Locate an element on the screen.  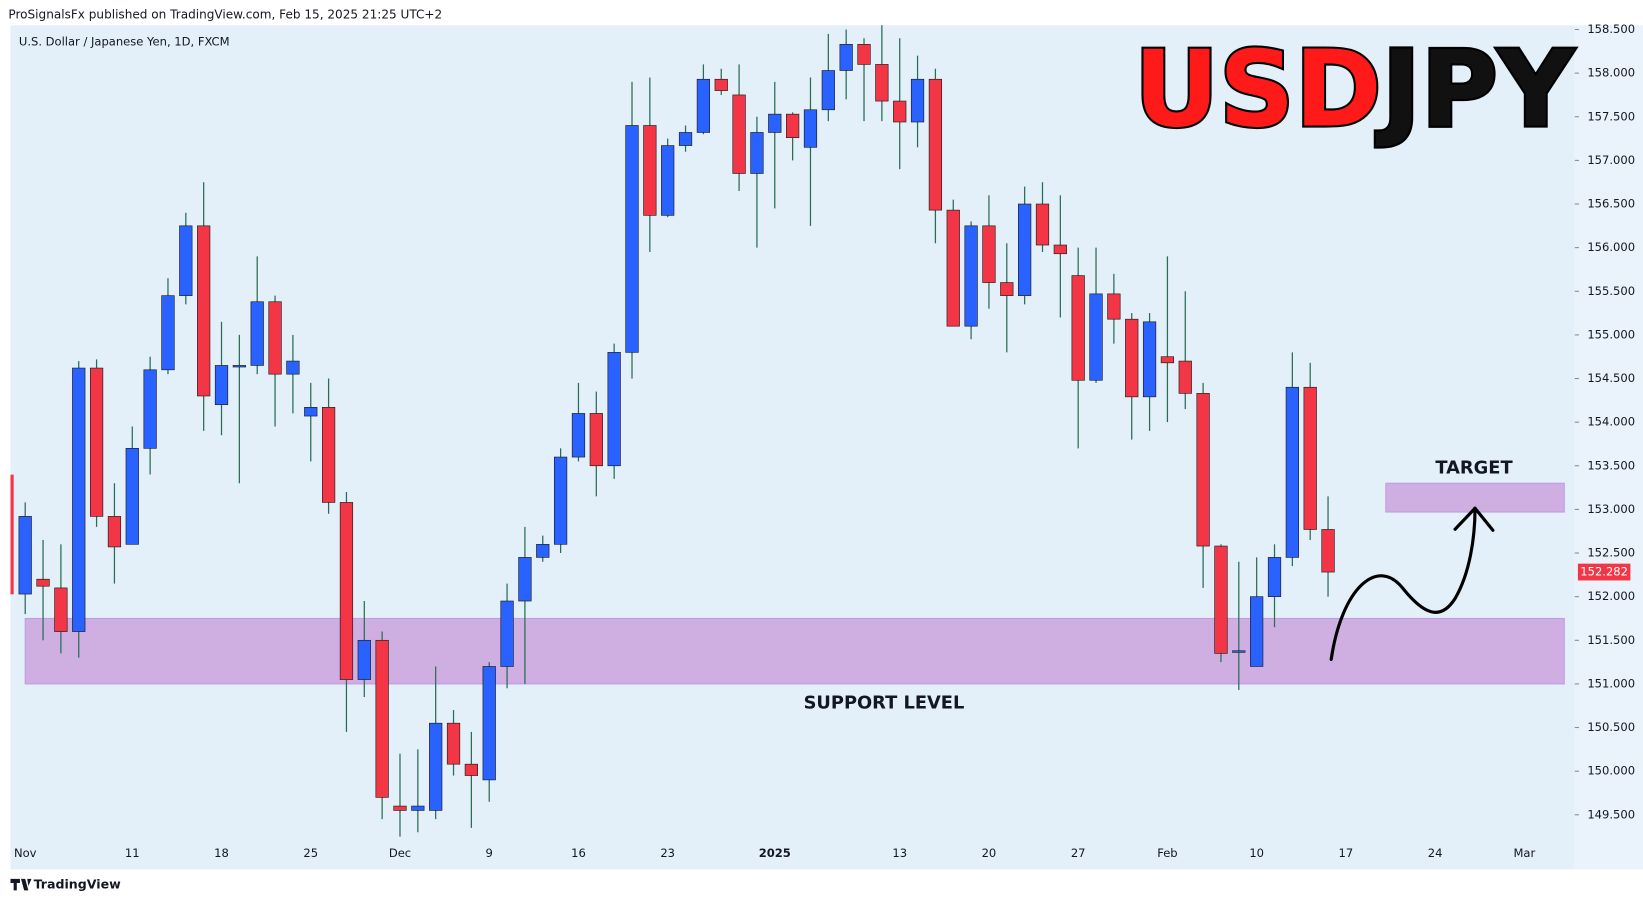
x-tick-label: 11 is located at coordinates (132, 853).